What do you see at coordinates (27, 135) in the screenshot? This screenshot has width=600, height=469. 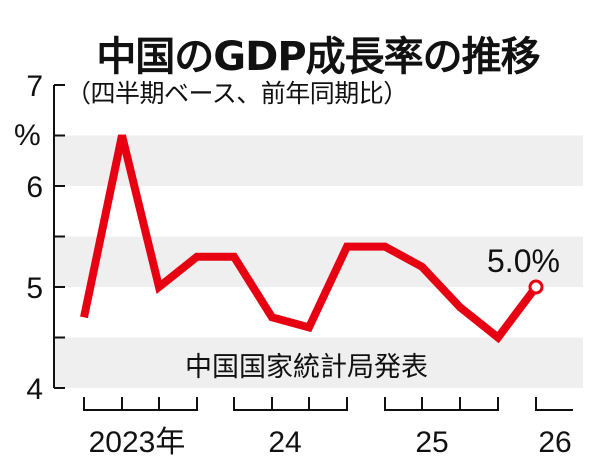 I see `y-unit-label: %` at bounding box center [27, 135].